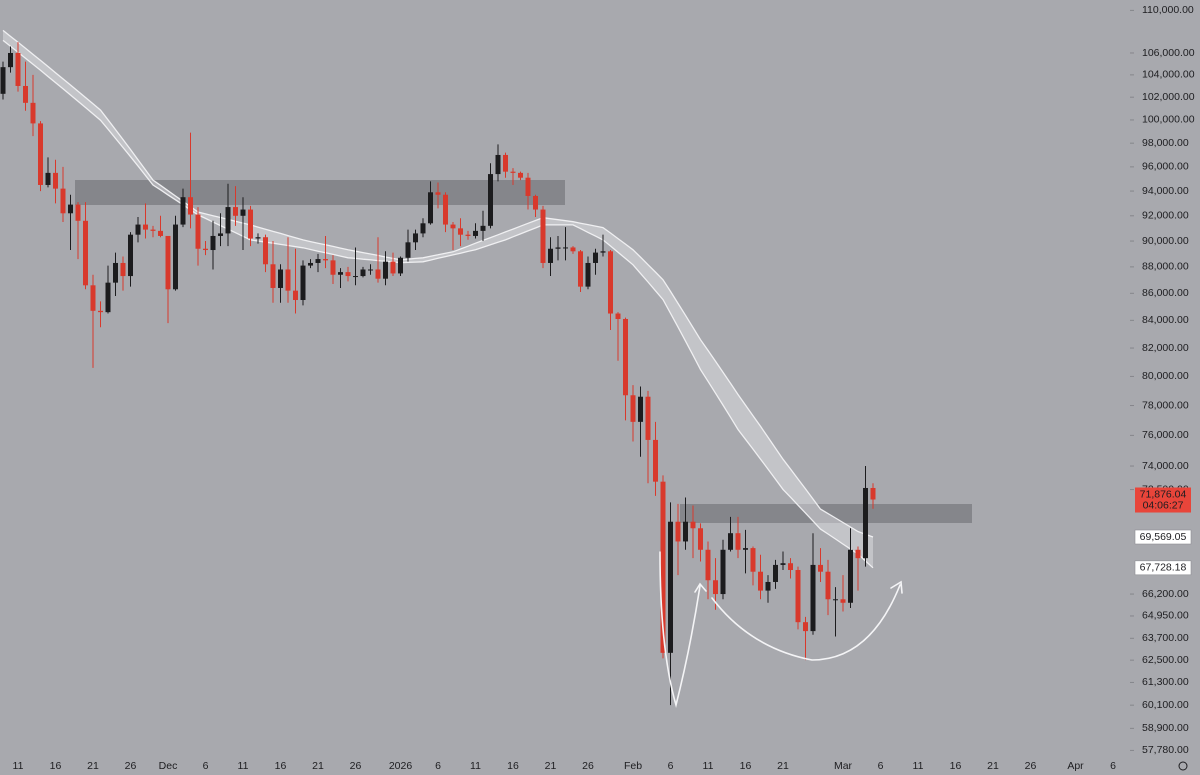 This screenshot has height=775, width=1200. Describe the element at coordinates (1163, 494) in the screenshot. I see `last-price-label: 71,876.04` at that location.